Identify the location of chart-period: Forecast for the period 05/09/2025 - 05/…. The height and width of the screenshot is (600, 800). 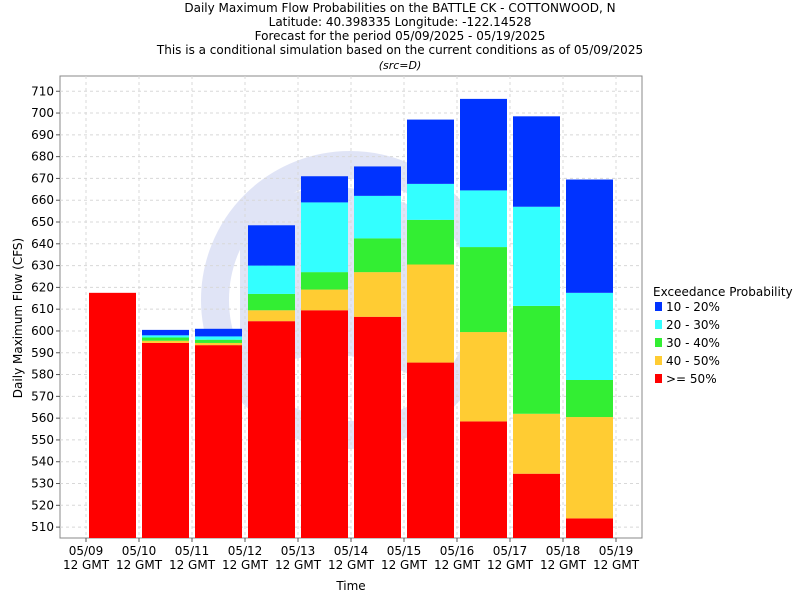
(400, 36).